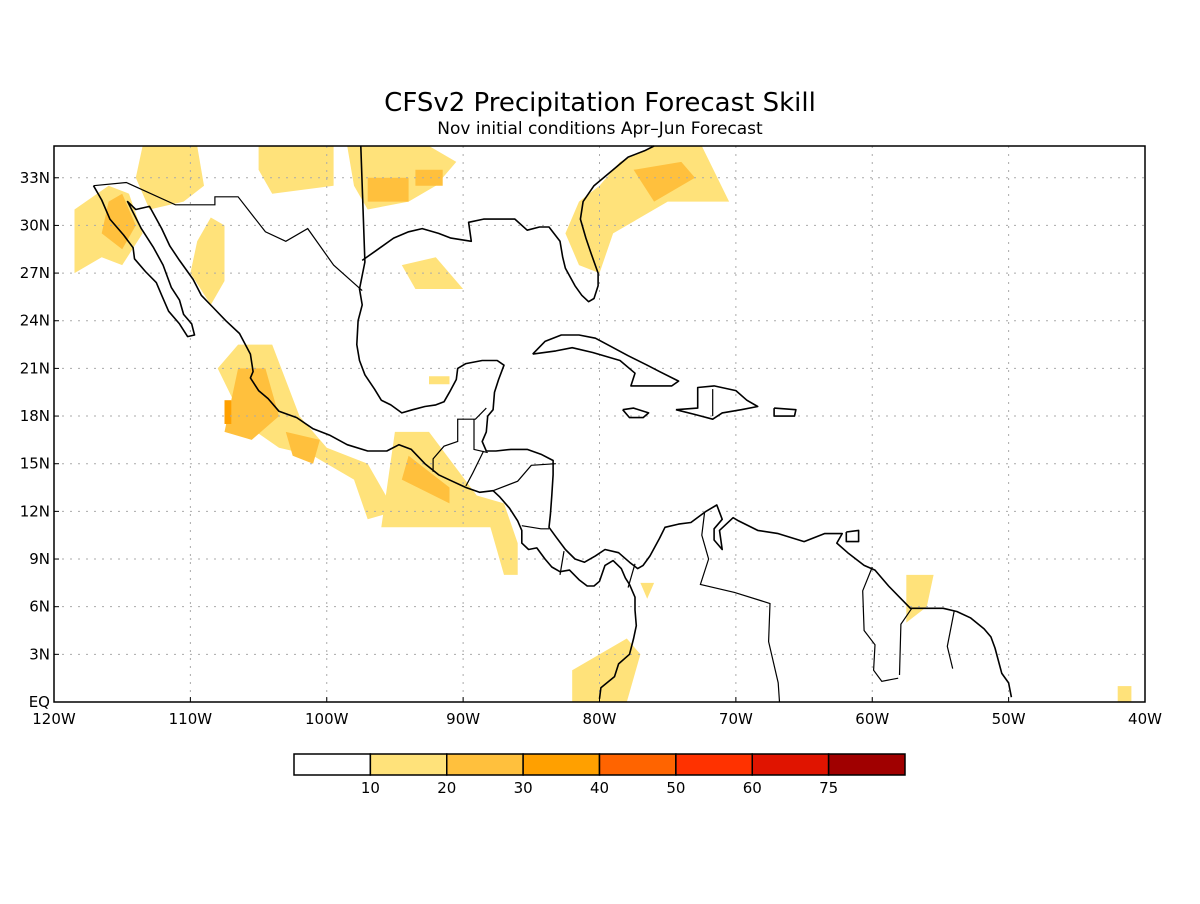 The height and width of the screenshot is (904, 1200). I want to click on lon-tick-label: 110W, so click(191, 719).